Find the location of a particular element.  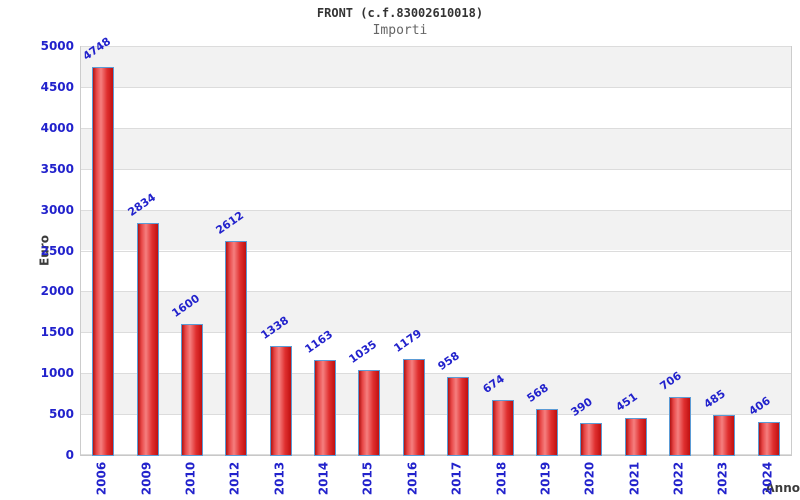

x-tick-label: 2010 is located at coordinates (190, 478).